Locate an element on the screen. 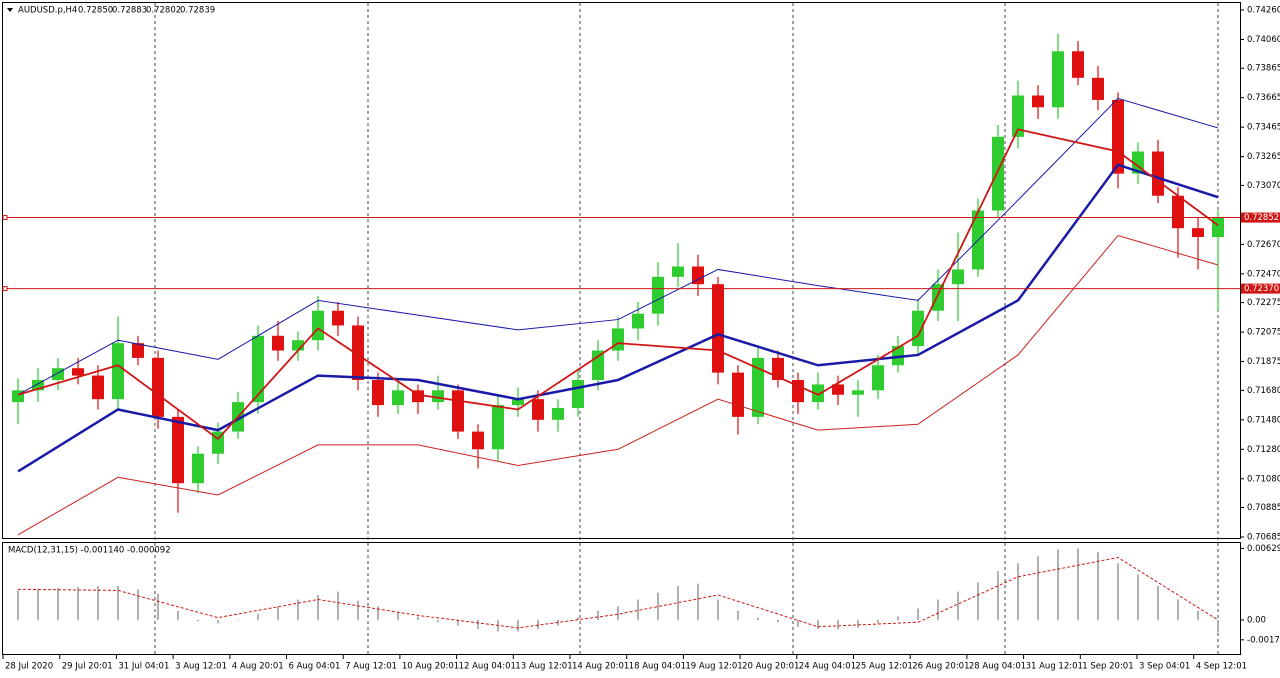  y-tick-label: 0.70685 is located at coordinates (1263, 538).